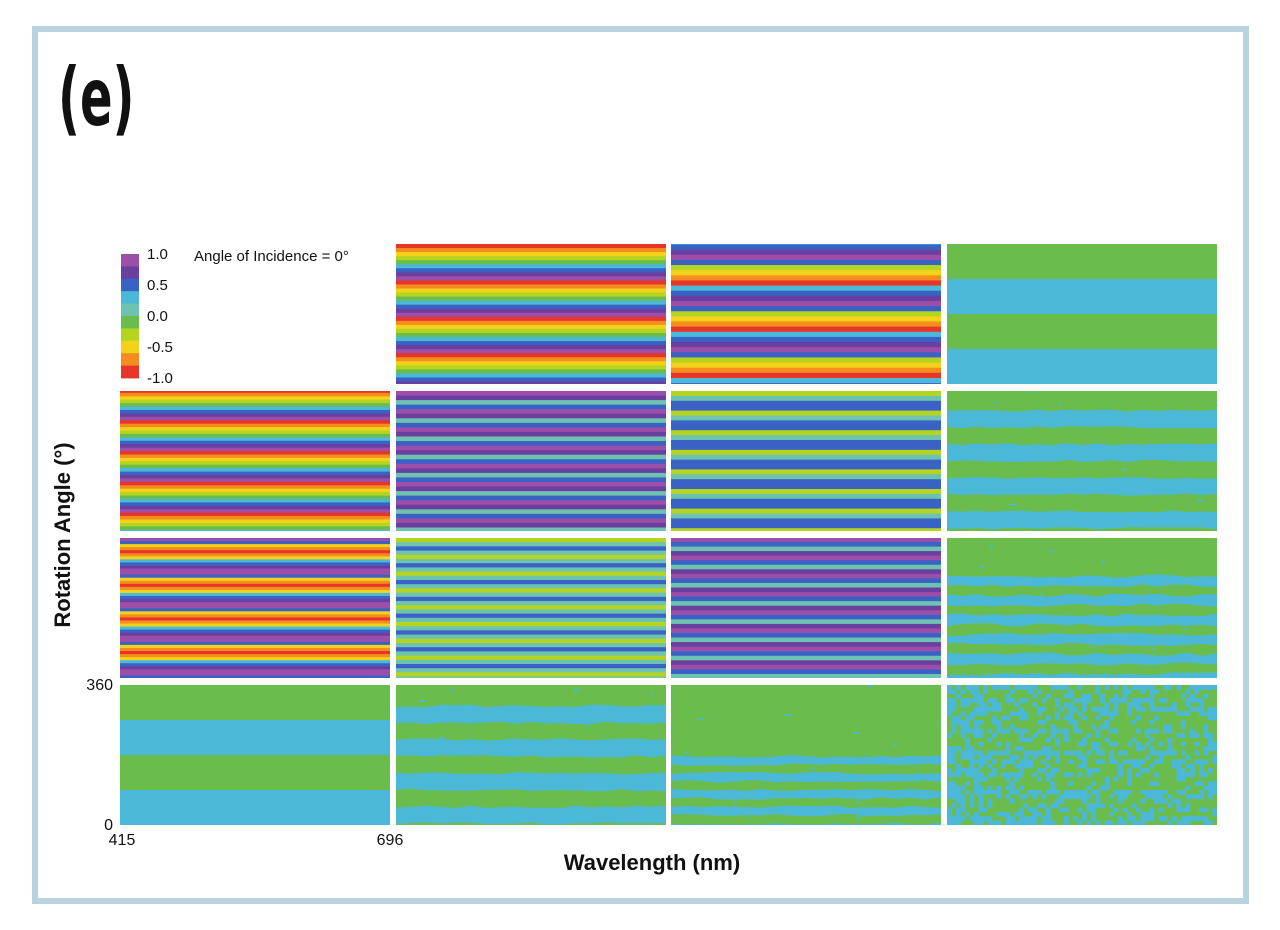 The image size is (1280, 930). What do you see at coordinates (130, 335) in the screenshot?
I see `colorbar-segment` at bounding box center [130, 335].